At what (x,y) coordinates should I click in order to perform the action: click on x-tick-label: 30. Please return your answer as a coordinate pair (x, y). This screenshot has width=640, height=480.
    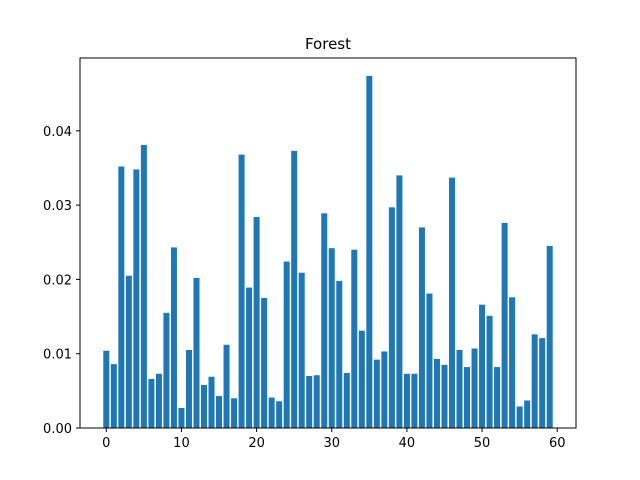
    Looking at the image, I should click on (331, 443).